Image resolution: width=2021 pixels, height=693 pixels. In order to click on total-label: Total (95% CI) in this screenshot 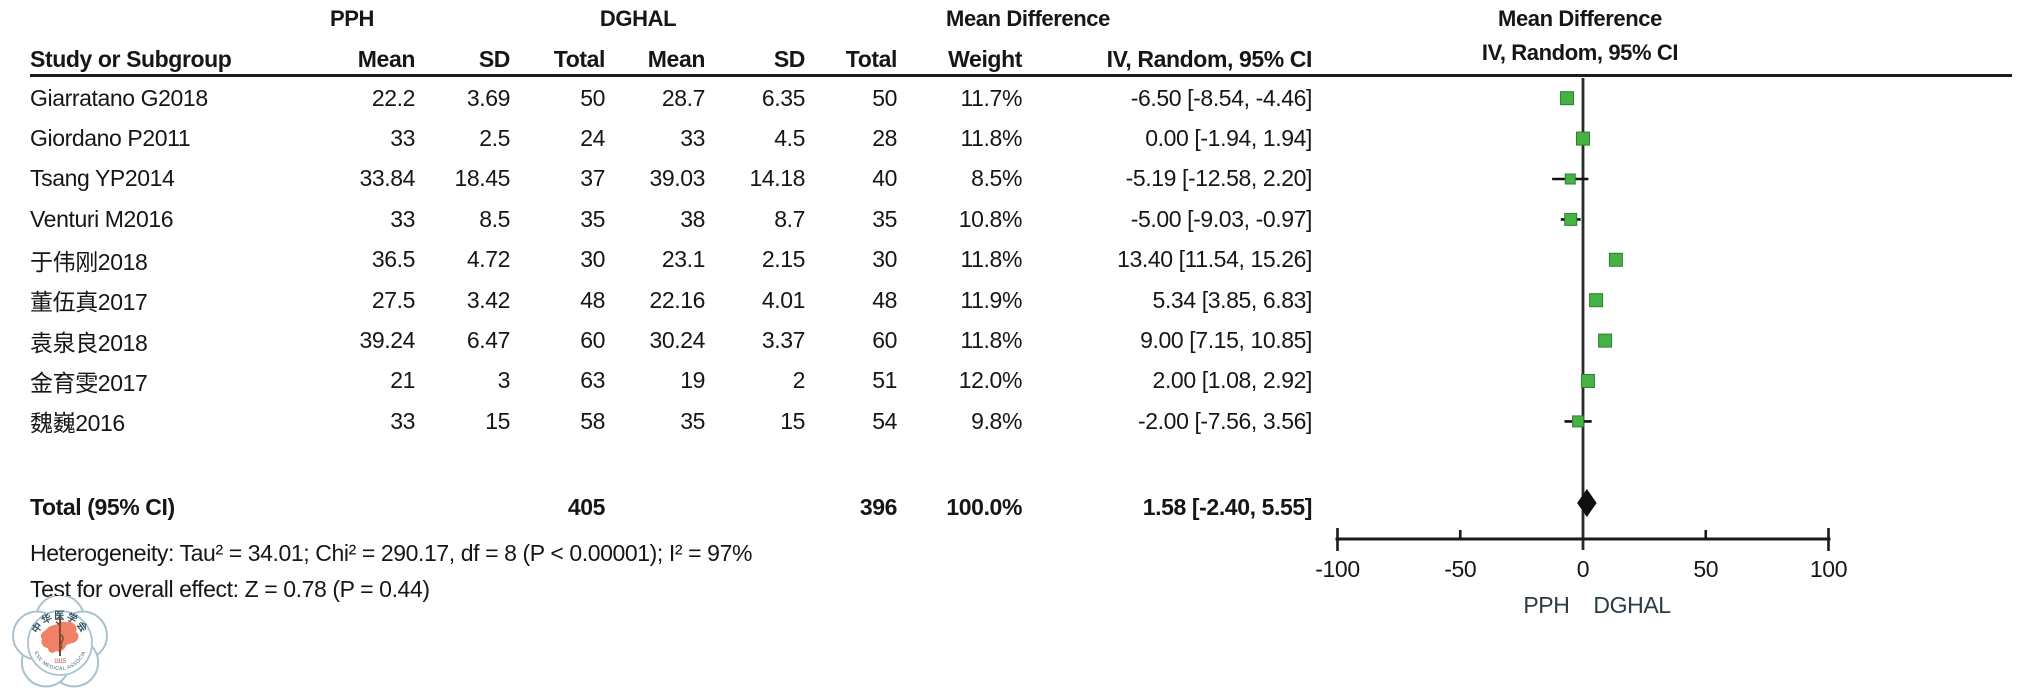, I will do `click(102, 506)`.